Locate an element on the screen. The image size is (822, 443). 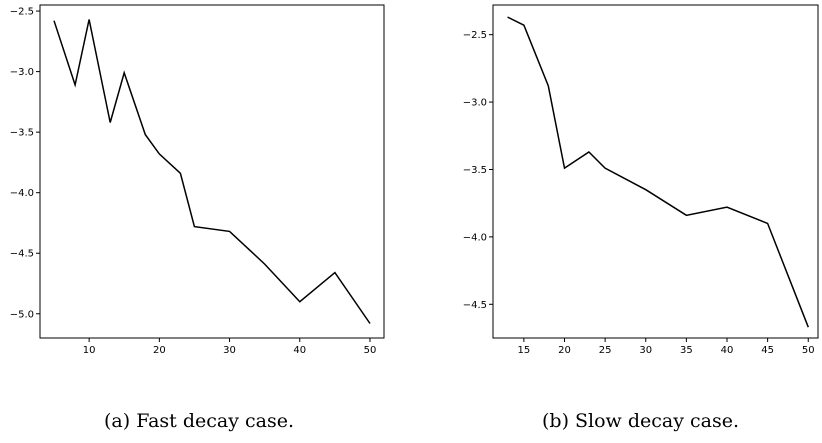
y-tick-label-b: −3.5 is located at coordinates (475, 170).